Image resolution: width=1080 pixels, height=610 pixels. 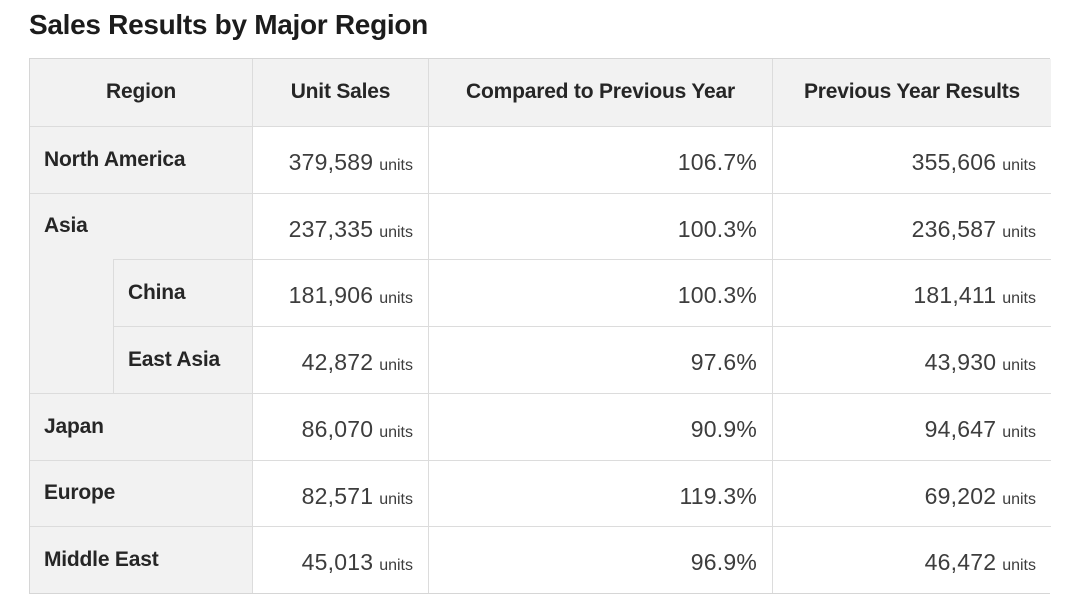 I want to click on compared-cell: 97.6%, so click(x=600, y=359).